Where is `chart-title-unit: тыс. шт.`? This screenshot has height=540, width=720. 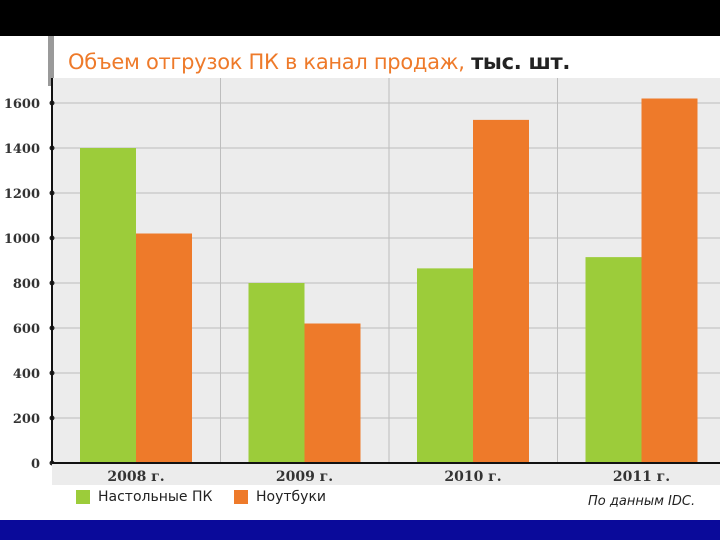
chart-title-unit: тыс. шт. is located at coordinates (521, 62).